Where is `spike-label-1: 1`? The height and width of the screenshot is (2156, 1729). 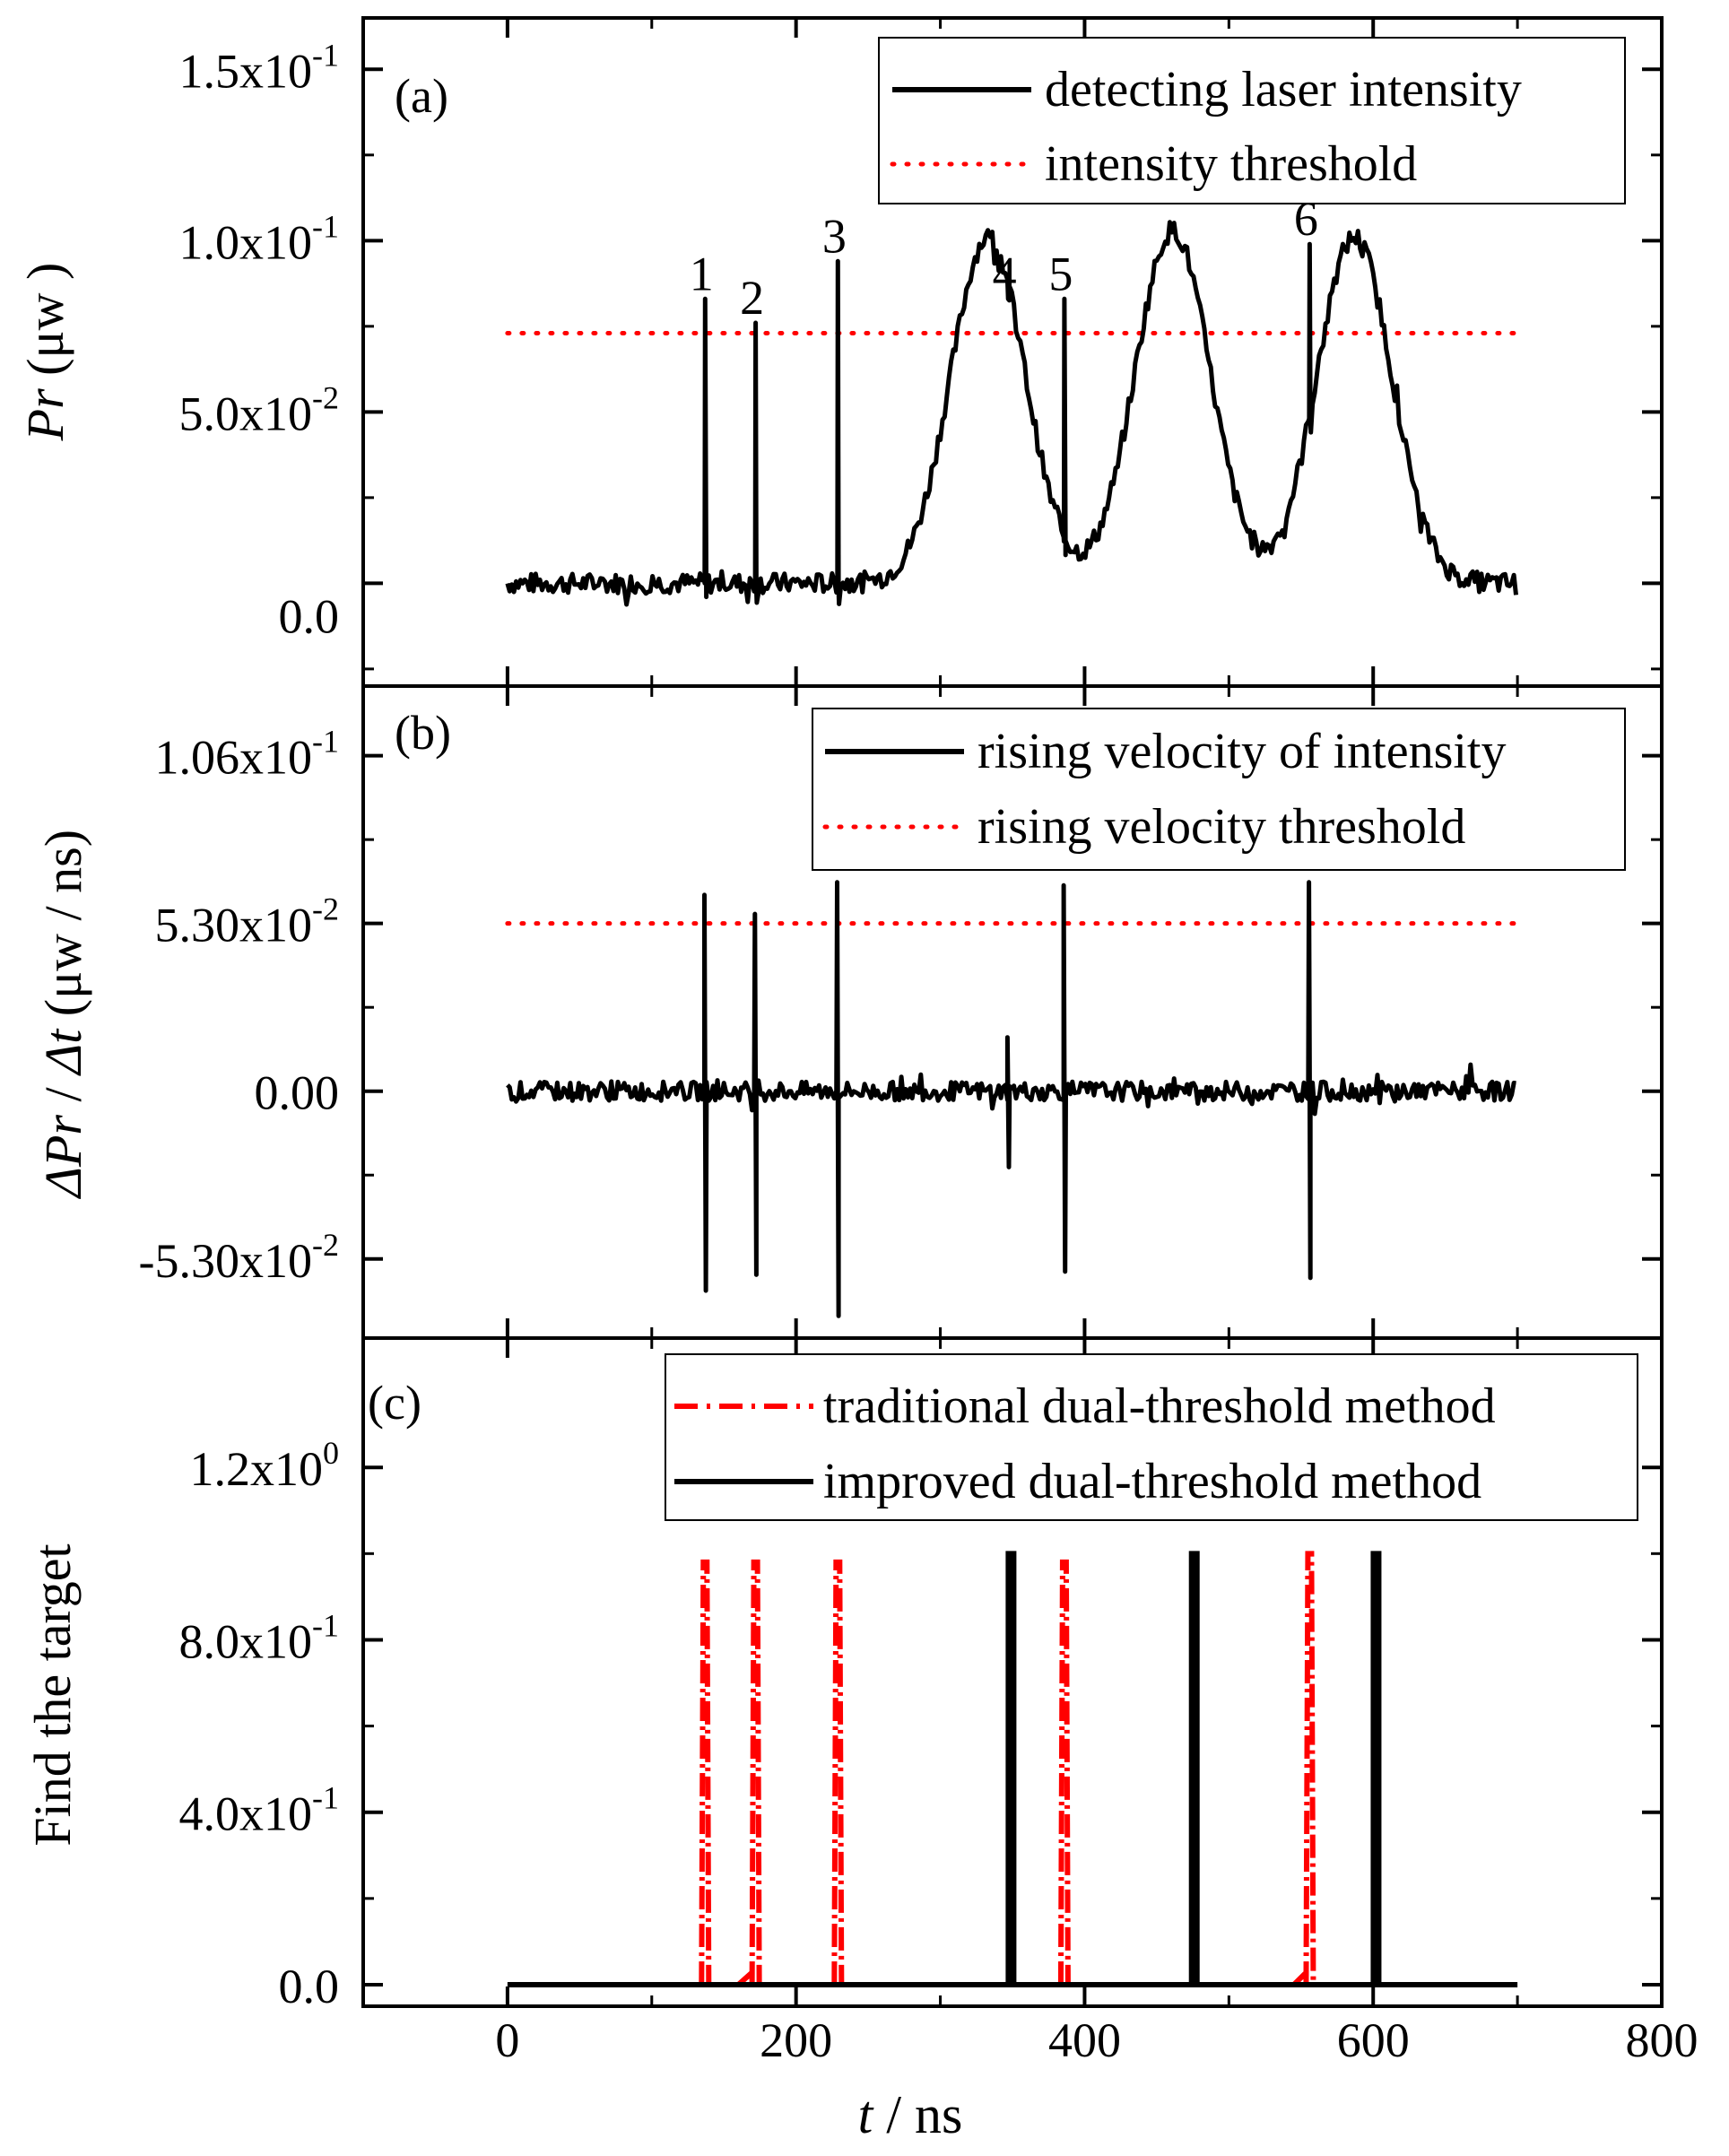 spike-label-1: 1 is located at coordinates (702, 273).